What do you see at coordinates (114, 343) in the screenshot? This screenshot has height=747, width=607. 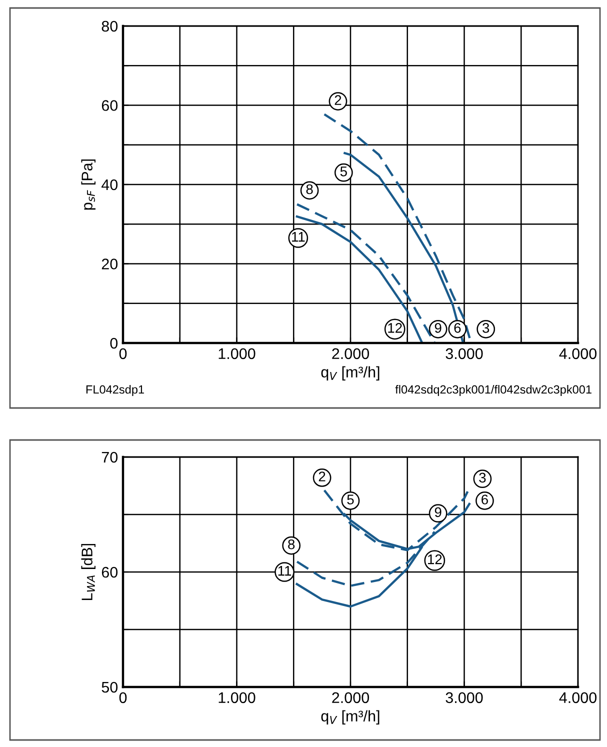 I see `y-tick-label: 0` at bounding box center [114, 343].